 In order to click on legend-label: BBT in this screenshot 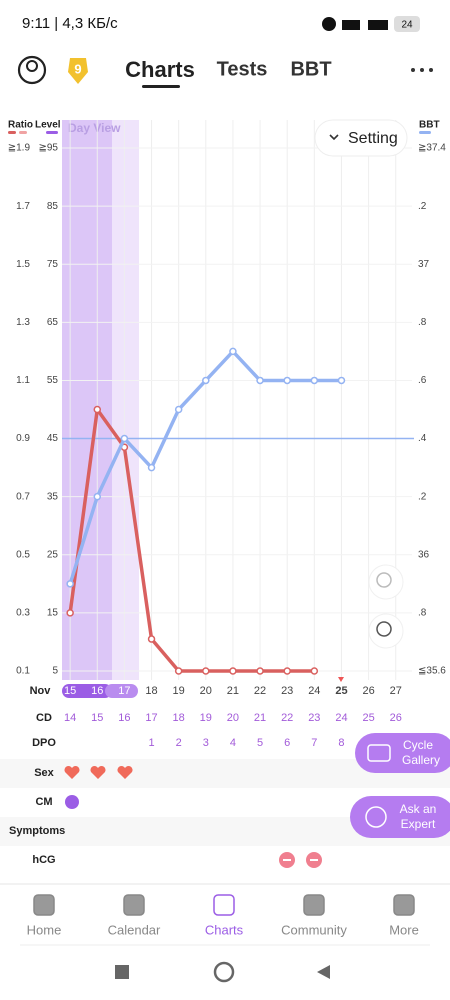, I will do `click(429, 125)`.